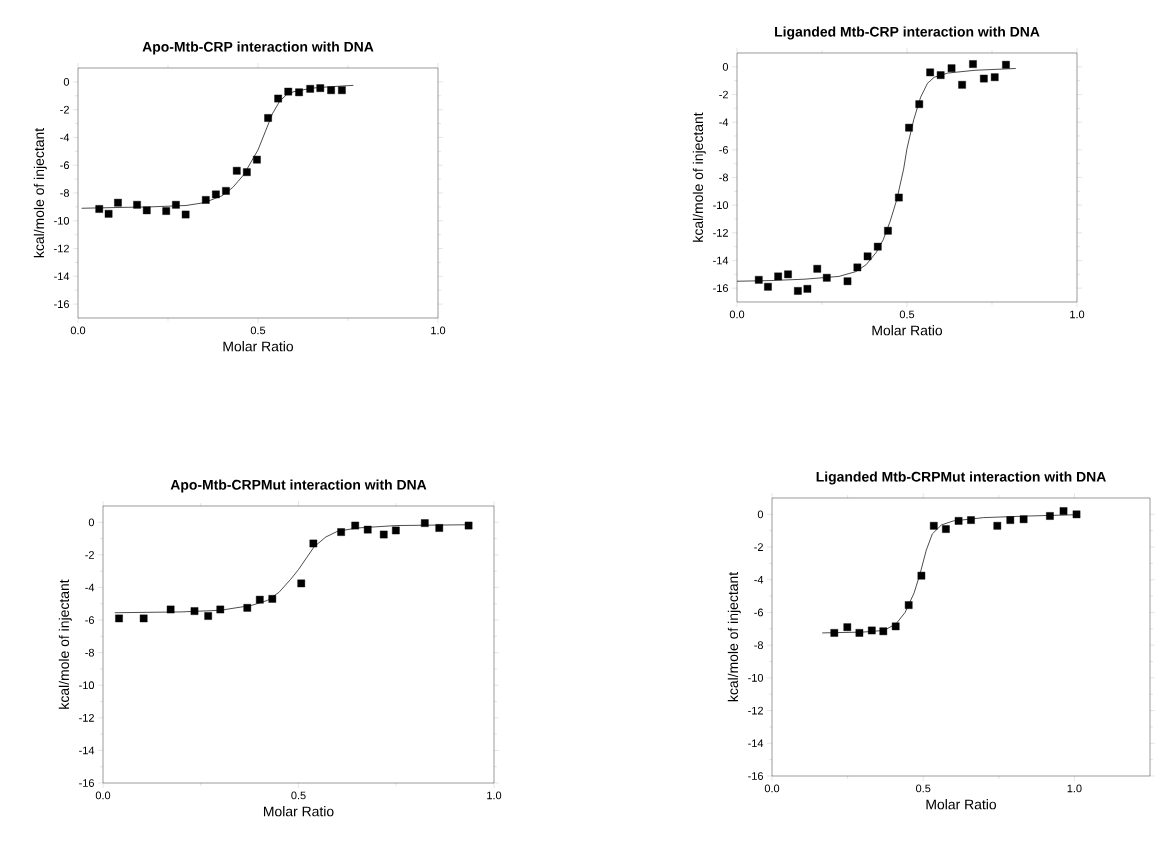  I want to click on chart-title: Liganded Mtb-CRP interaction with DNA, so click(907, 33).